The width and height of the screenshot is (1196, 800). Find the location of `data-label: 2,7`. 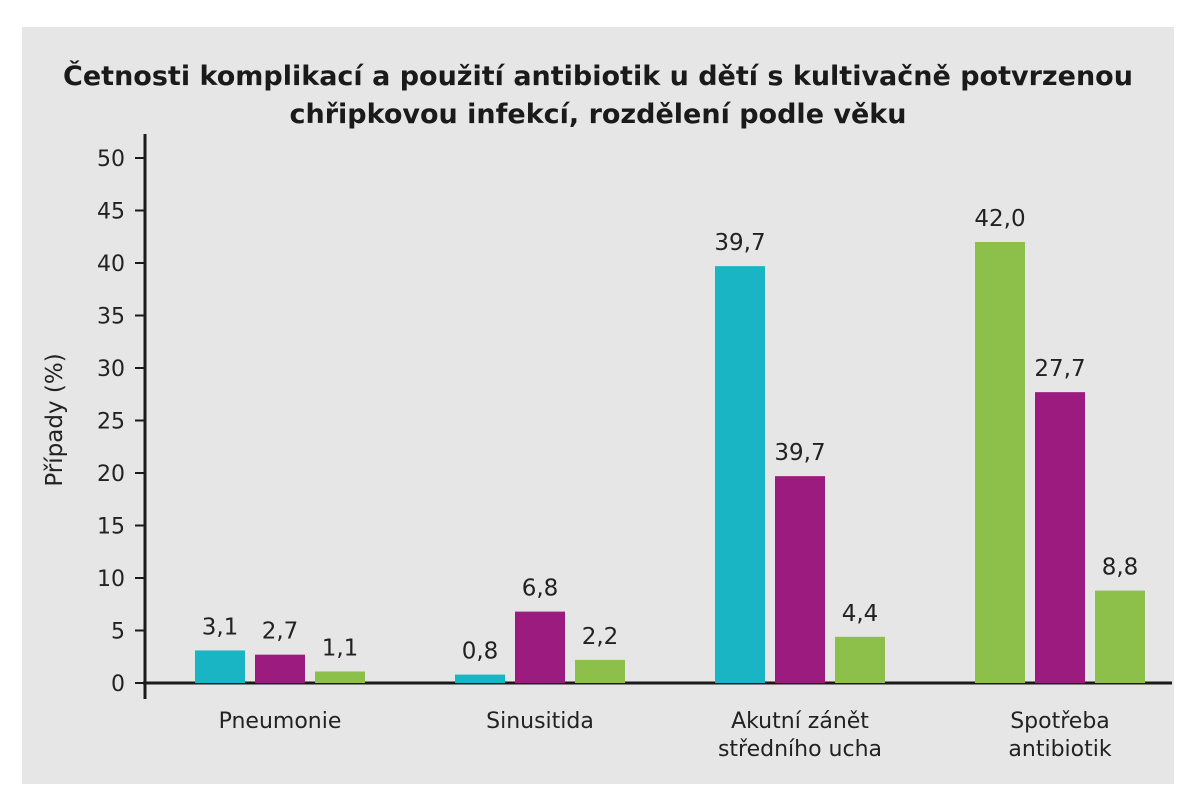

data-label: 2,7 is located at coordinates (280, 632).